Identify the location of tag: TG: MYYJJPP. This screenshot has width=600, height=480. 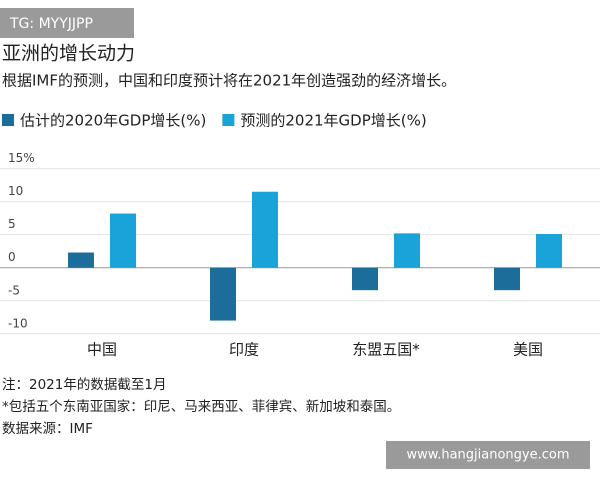
(51, 24).